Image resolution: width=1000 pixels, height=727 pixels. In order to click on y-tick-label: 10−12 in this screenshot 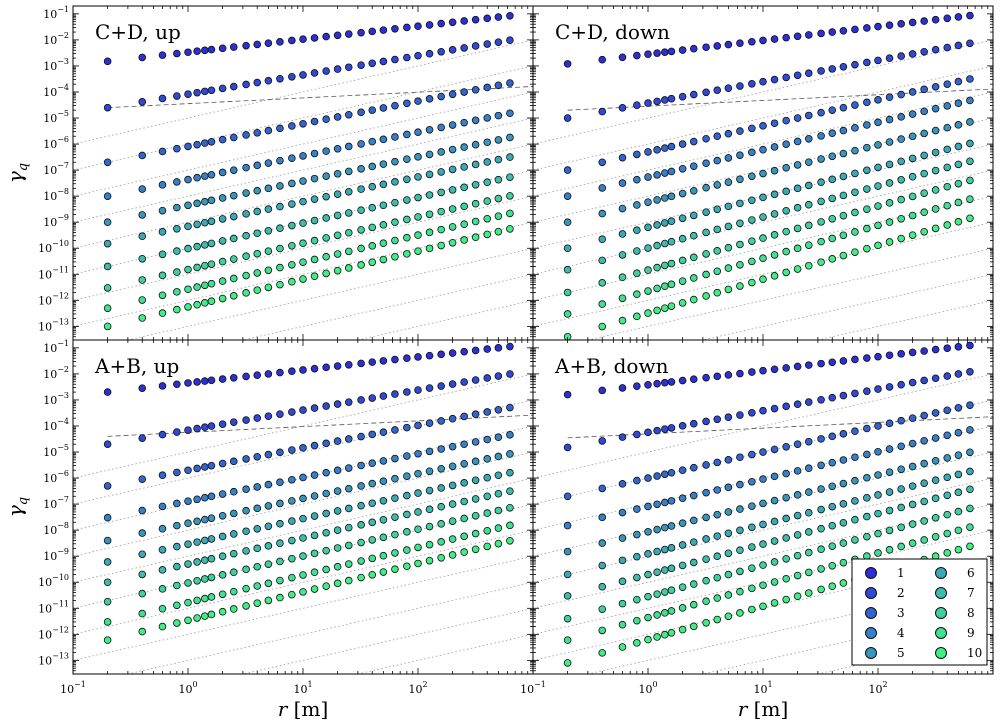, I will do `click(53, 299)`.